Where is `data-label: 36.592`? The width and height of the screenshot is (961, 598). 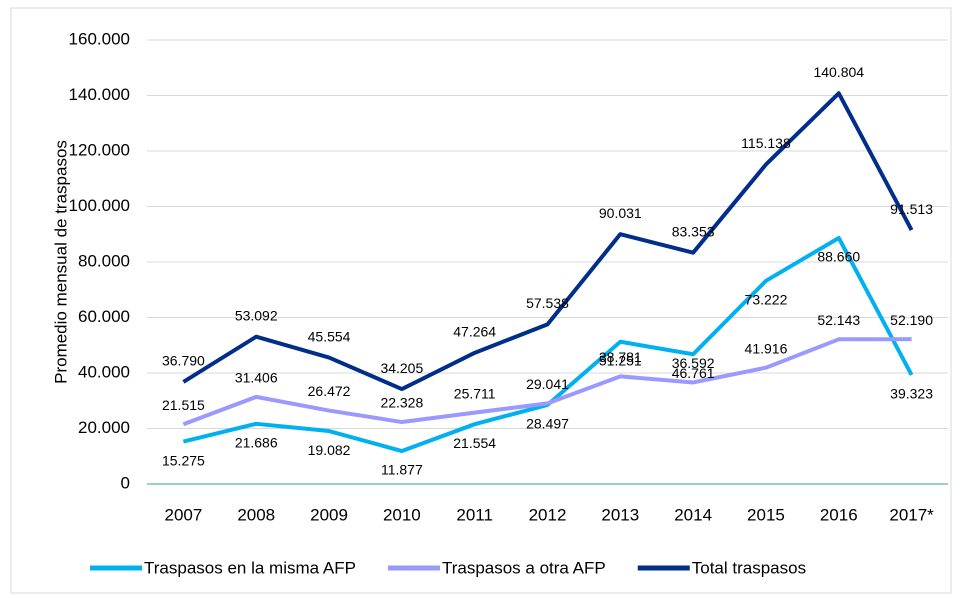 data-label: 36.592 is located at coordinates (693, 363).